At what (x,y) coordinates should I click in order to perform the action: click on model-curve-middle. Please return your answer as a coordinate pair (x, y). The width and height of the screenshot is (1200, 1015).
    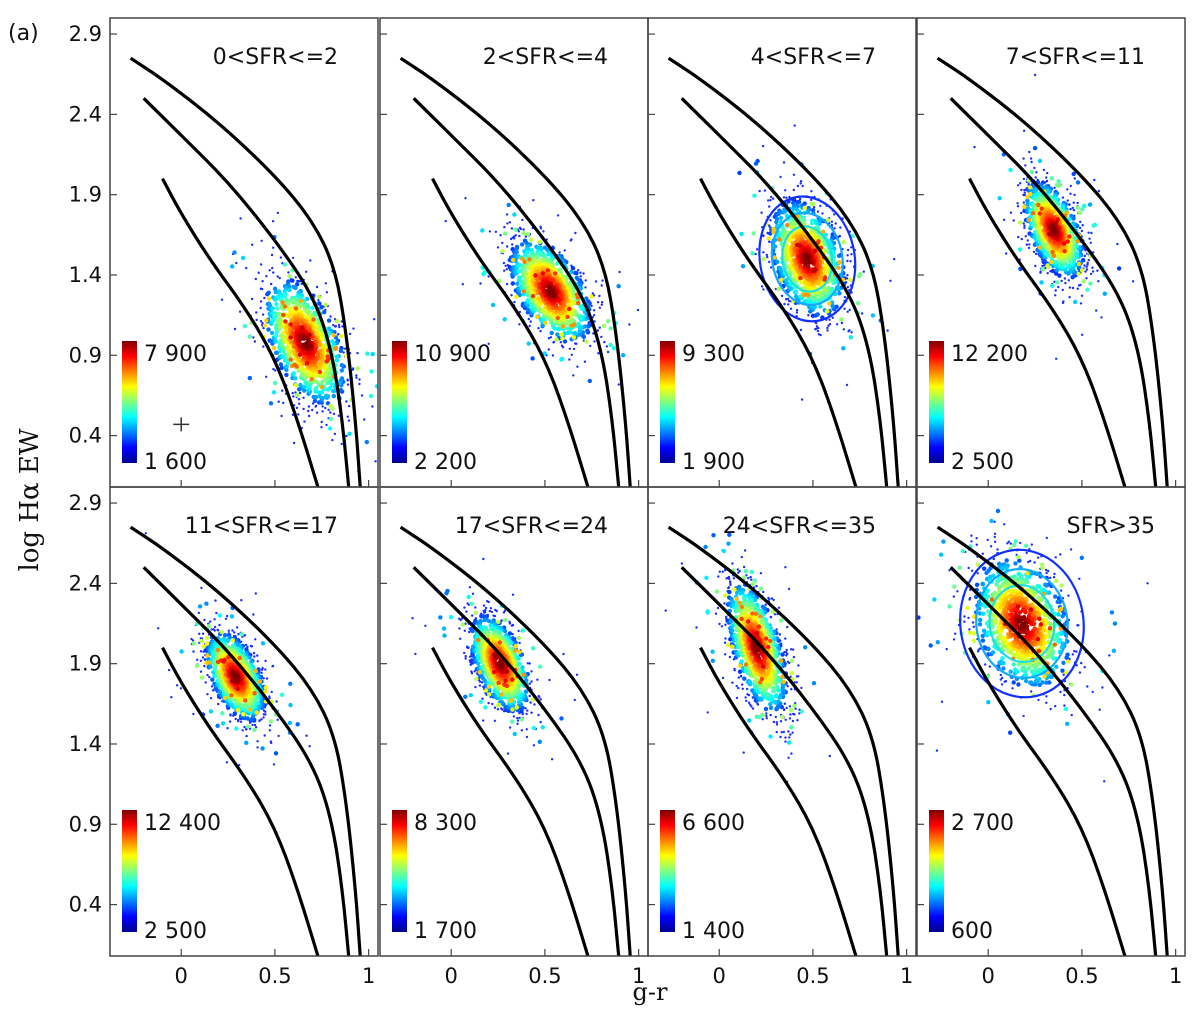
    Looking at the image, I should click on (246, 292).